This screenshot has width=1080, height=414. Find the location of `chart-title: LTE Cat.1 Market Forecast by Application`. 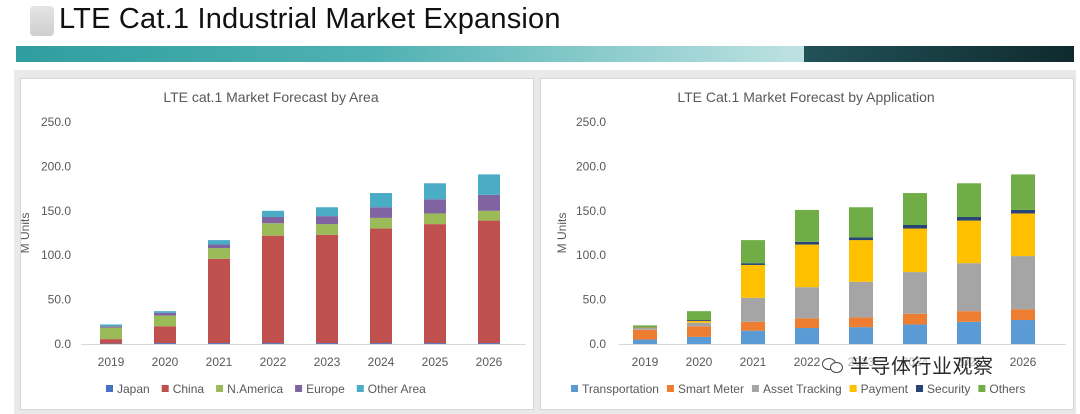

chart-title: LTE Cat.1 Market Forecast by Application is located at coordinates (805, 97).